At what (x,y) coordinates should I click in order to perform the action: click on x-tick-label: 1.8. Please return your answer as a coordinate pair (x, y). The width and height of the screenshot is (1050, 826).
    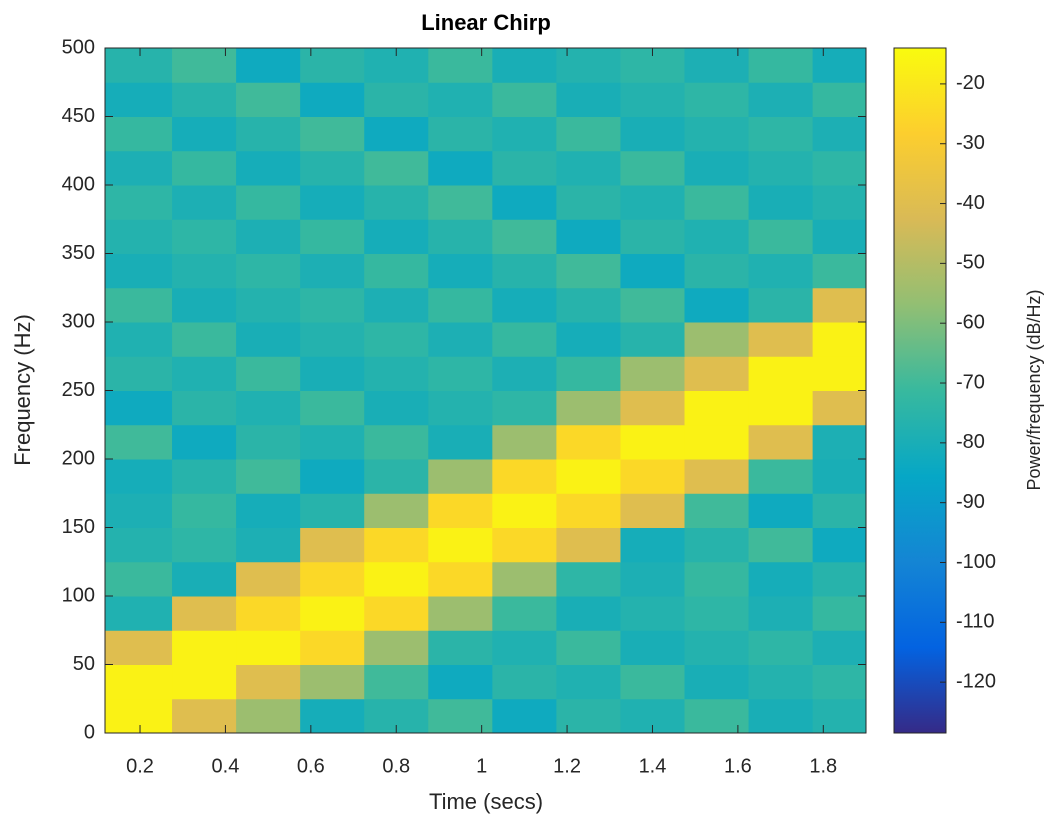
    Looking at the image, I should click on (823, 766).